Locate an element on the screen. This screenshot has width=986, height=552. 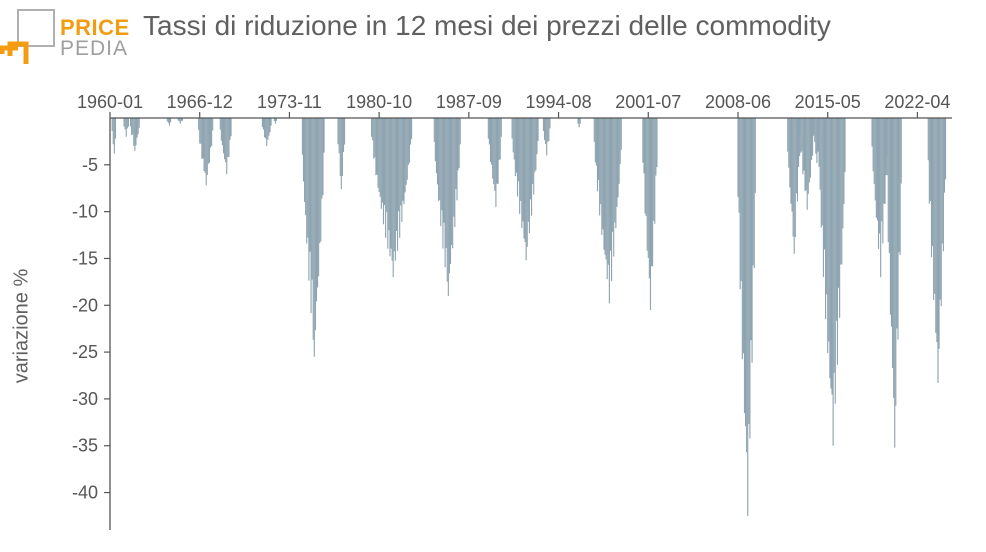
x-tick-label: 1987-09 is located at coordinates (469, 102).